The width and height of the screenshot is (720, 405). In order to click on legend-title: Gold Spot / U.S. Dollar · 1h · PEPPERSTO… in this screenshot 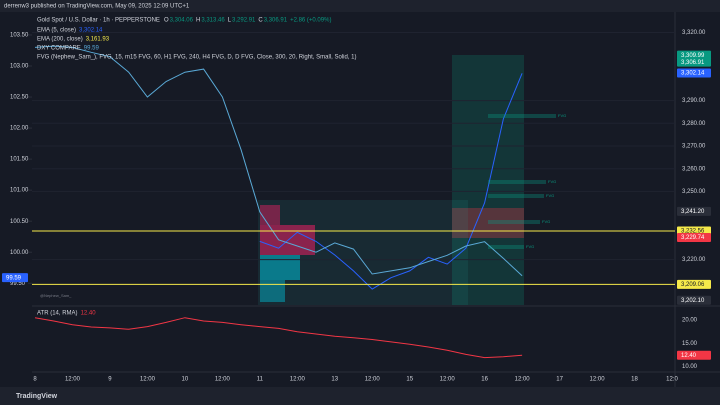, I will do `click(98, 21)`.